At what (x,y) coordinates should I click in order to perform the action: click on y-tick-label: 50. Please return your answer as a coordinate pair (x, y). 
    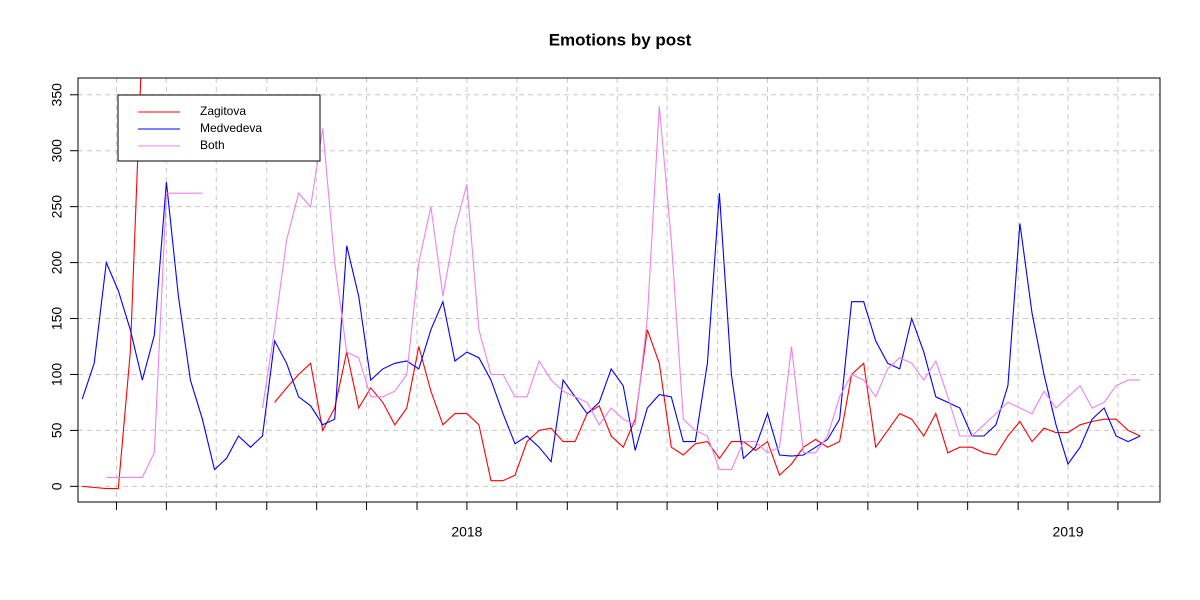
    Looking at the image, I should click on (57, 430).